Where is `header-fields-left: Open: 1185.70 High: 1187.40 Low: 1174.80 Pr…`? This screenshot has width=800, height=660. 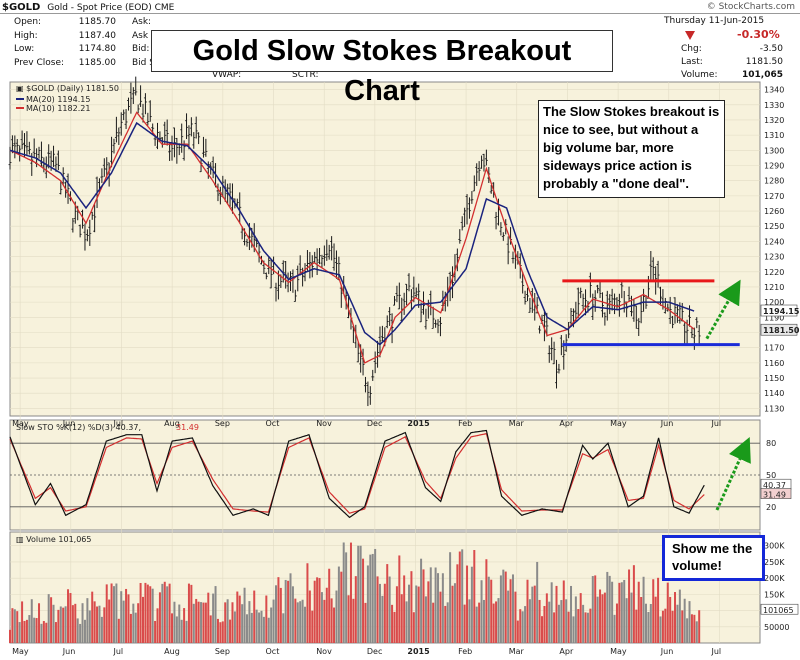 header-fields-left: Open: 1185.70 High: 1187.40 Low: 1174.80 Pr… is located at coordinates (65, 43).